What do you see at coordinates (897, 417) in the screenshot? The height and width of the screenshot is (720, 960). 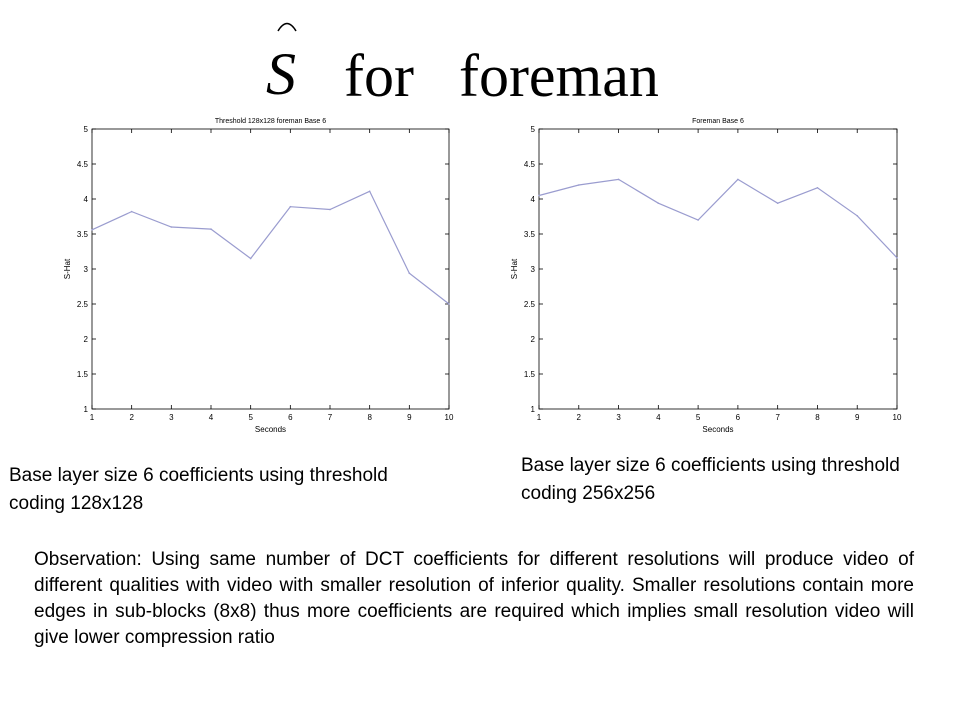 I see `chart-1-xtick-label-9: 10` at bounding box center [897, 417].